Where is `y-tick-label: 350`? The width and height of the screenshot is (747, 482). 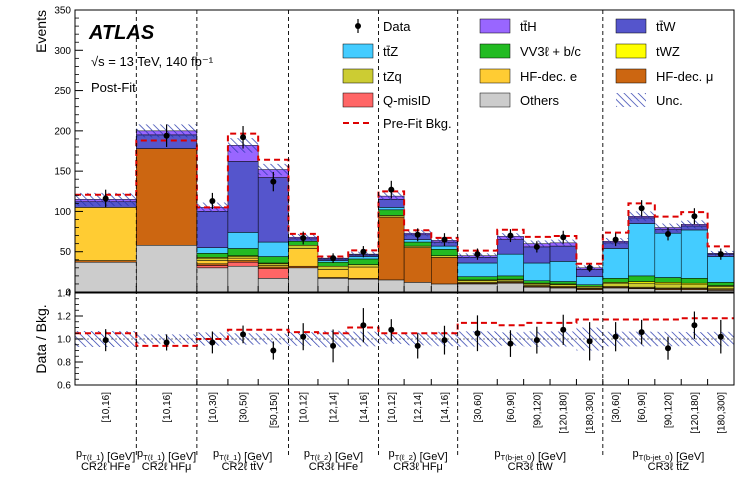
y-tick-label: 350 is located at coordinates (62, 11).